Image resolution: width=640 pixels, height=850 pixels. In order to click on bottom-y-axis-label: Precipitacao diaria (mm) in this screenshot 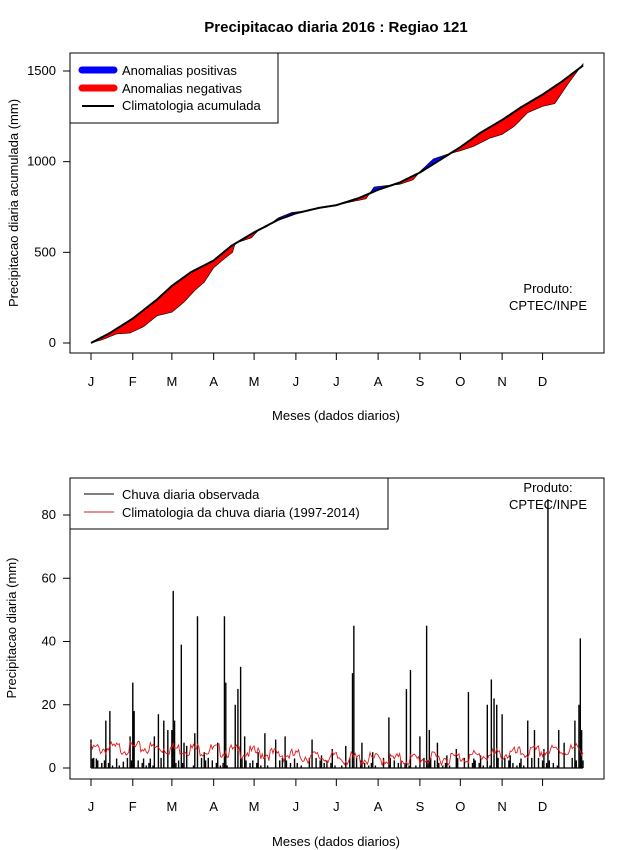, I will do `click(11, 628)`.